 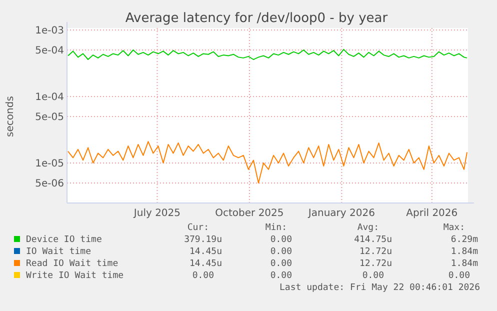 I want to click on y-tick-label: 5e-06, so click(x=49, y=184).